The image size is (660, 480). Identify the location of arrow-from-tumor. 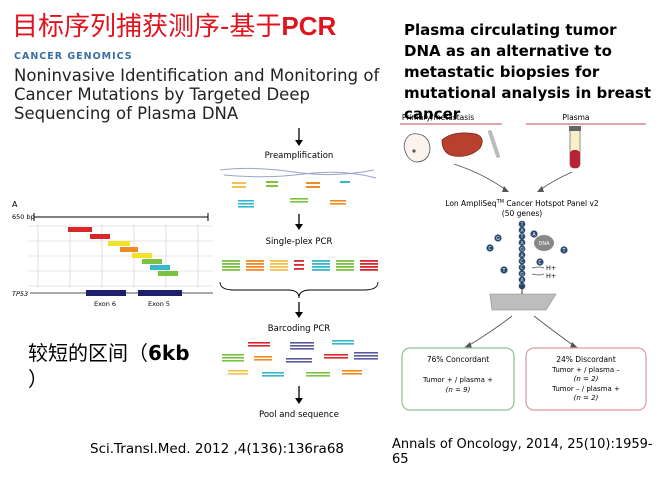
(480, 177).